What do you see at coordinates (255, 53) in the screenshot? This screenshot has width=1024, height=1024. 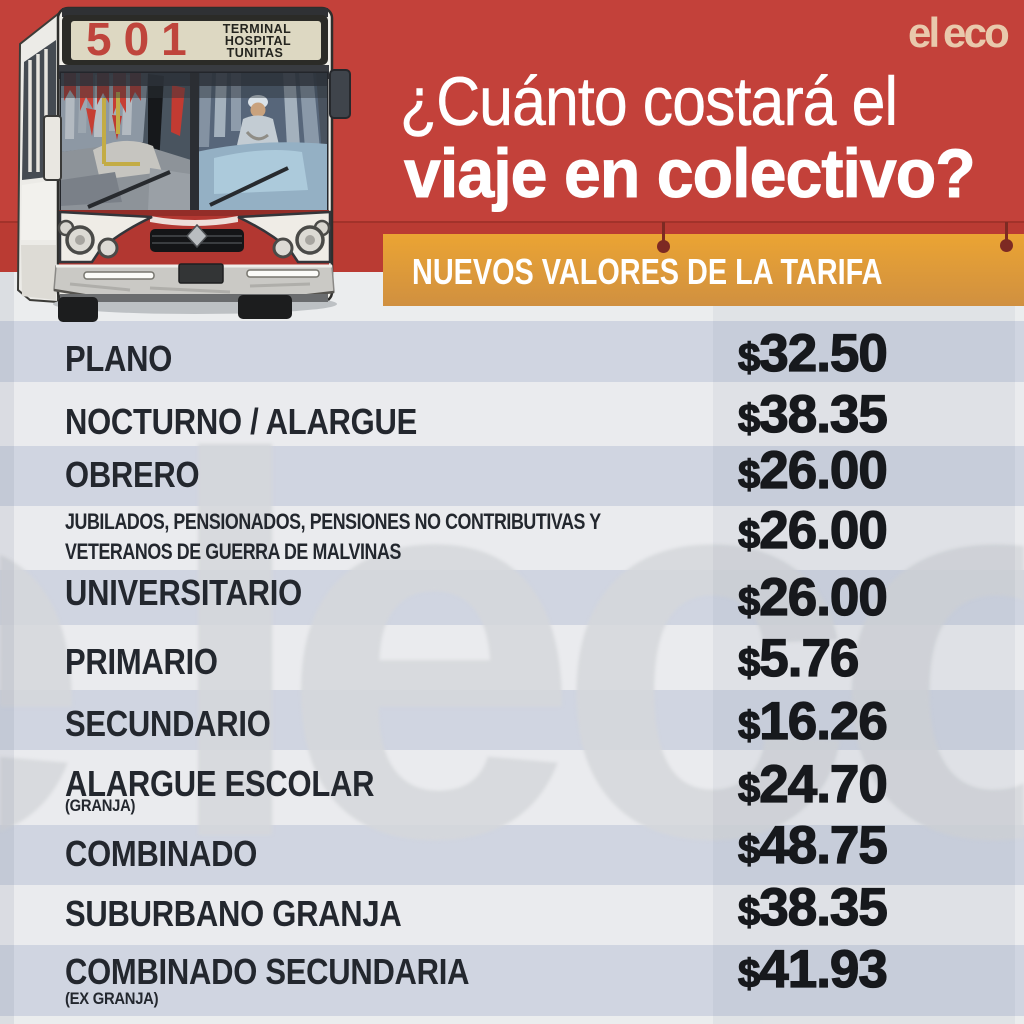 I see `svg-text: TUNITAS` at bounding box center [255, 53].